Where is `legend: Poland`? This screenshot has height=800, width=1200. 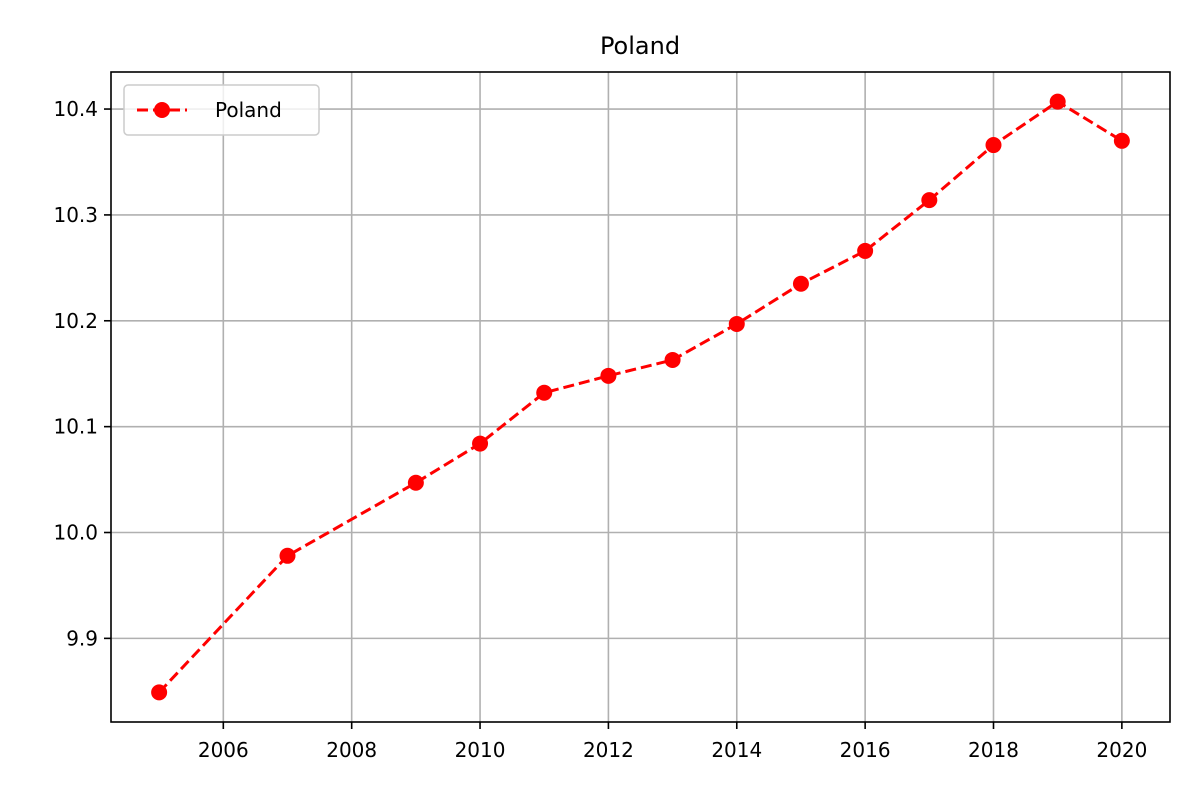
legend: Poland is located at coordinates (221, 110).